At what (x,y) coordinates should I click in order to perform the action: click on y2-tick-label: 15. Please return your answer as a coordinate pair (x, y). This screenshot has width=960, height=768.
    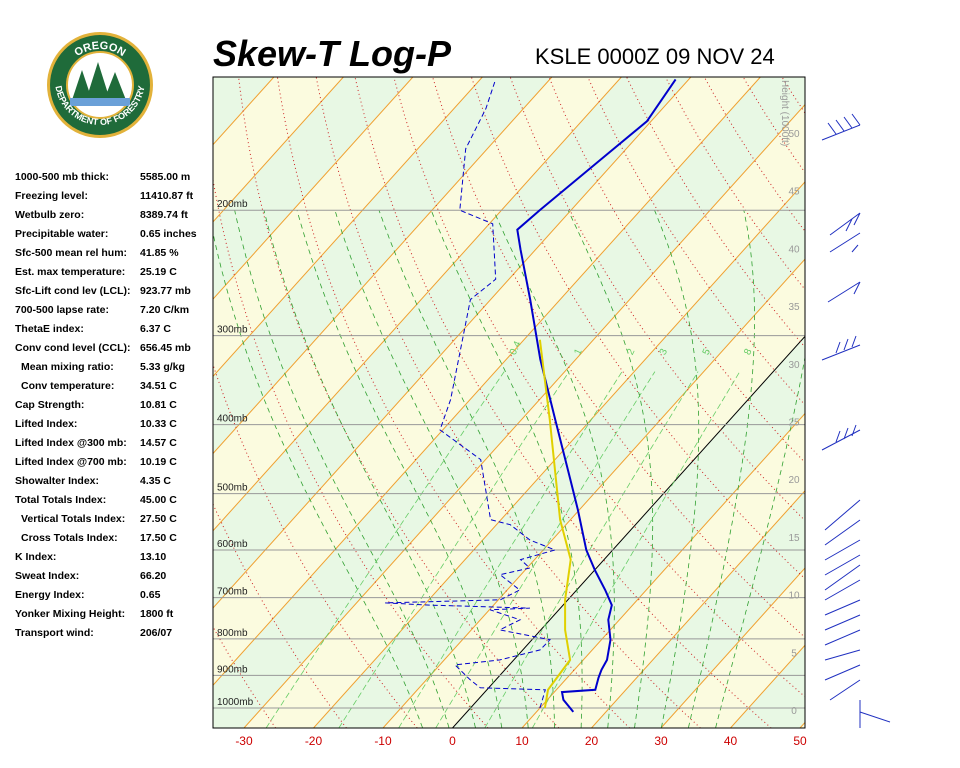
    Looking at the image, I should click on (794, 538).